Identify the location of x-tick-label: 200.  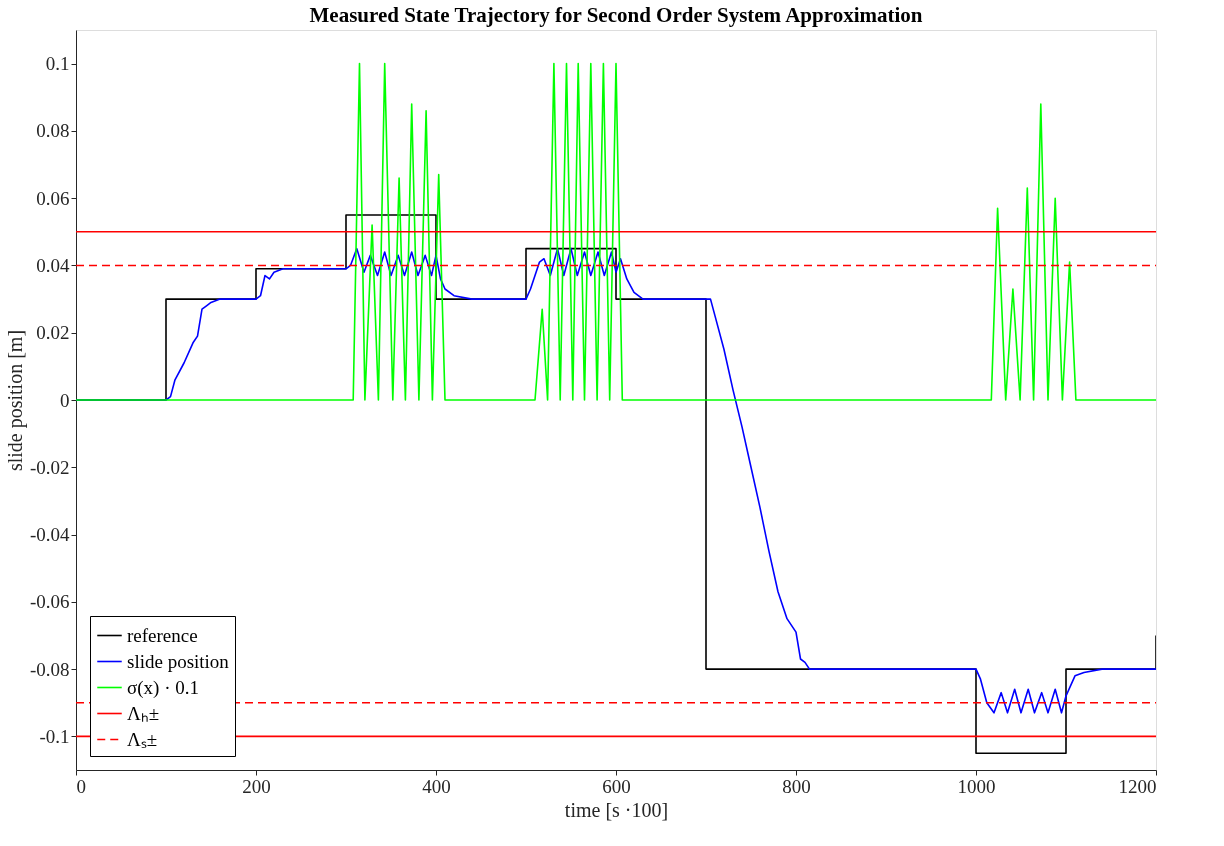
(256, 786).